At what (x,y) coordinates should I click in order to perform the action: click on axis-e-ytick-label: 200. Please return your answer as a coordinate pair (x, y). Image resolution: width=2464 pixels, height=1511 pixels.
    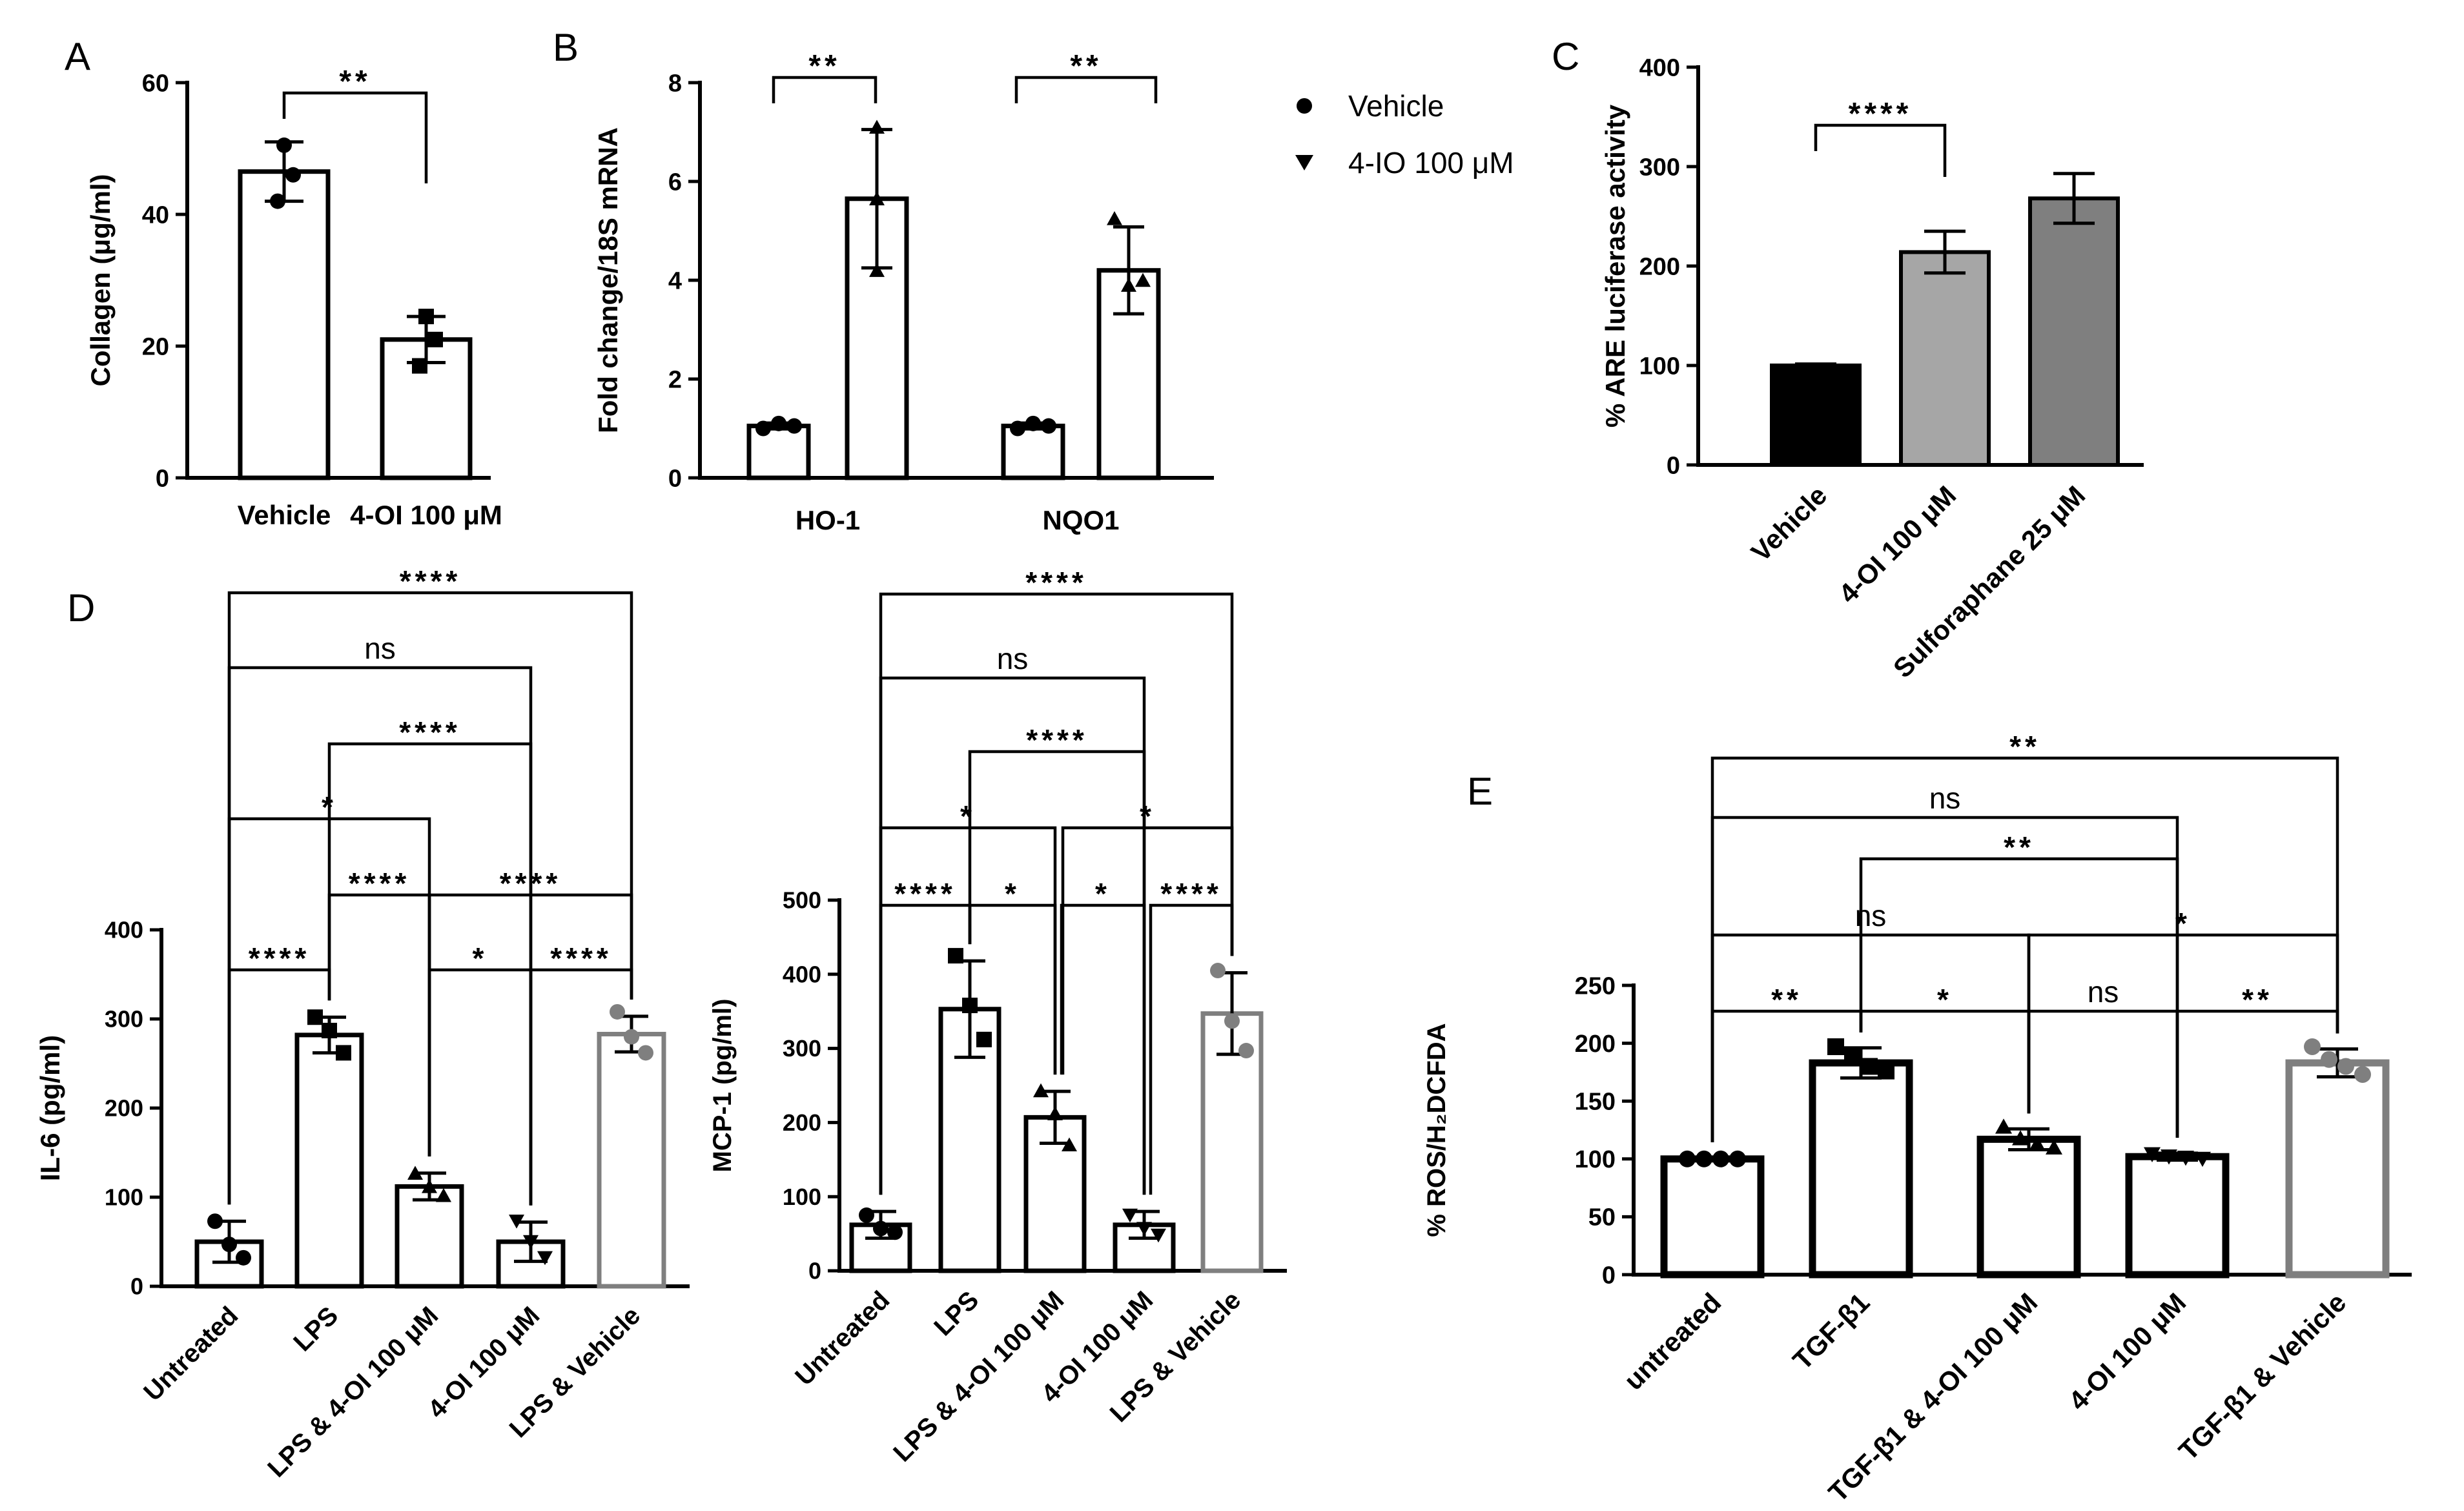
    Looking at the image, I should click on (1596, 1044).